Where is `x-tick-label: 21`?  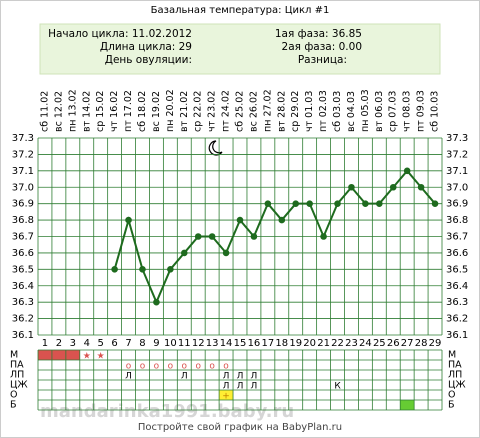
x-tick-label: 21 is located at coordinates (323, 343).